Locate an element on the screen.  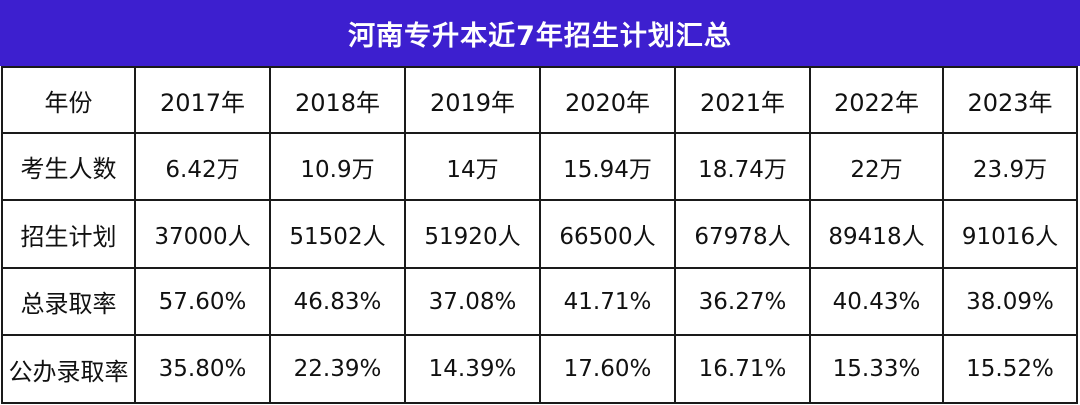
table-cell: 40.43% is located at coordinates (876, 301).